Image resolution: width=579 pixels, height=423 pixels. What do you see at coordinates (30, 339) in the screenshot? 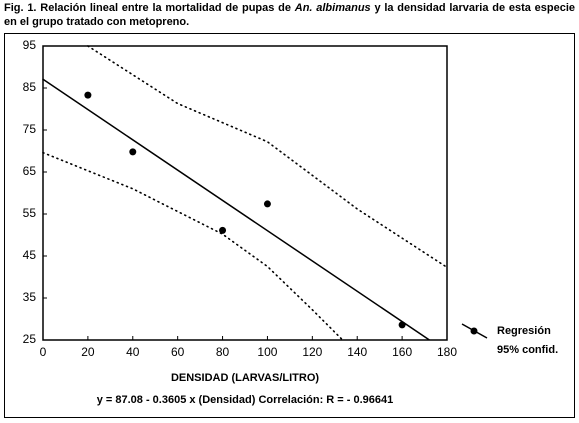
I see `y-tick-label: 25` at bounding box center [30, 339].